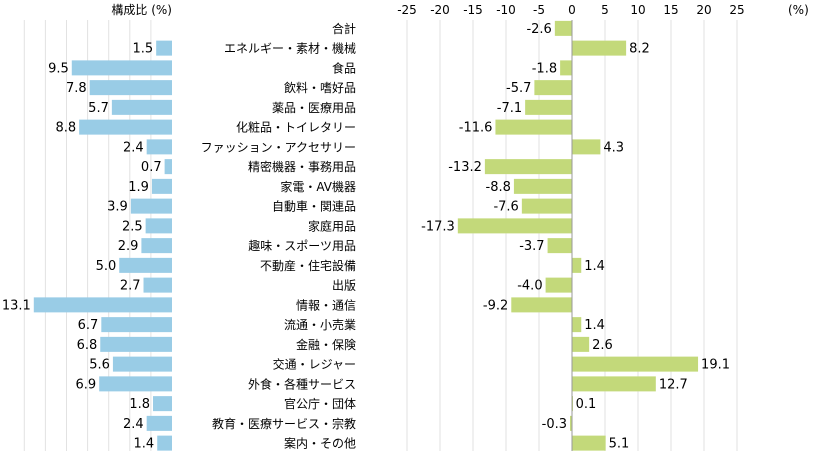  I want to click on category-label: エネルギー・素材・機械, so click(290, 48).